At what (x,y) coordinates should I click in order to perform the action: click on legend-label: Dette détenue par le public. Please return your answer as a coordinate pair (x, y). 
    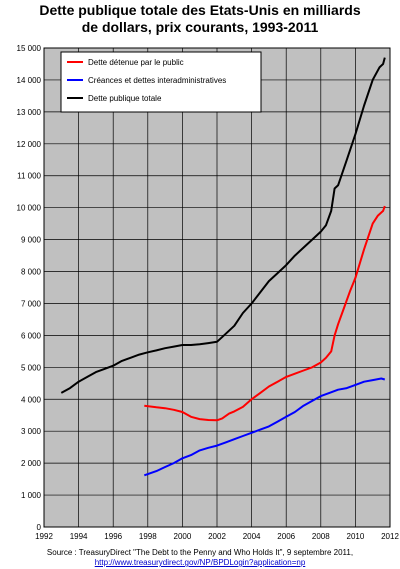
    Looking at the image, I should click on (136, 62).